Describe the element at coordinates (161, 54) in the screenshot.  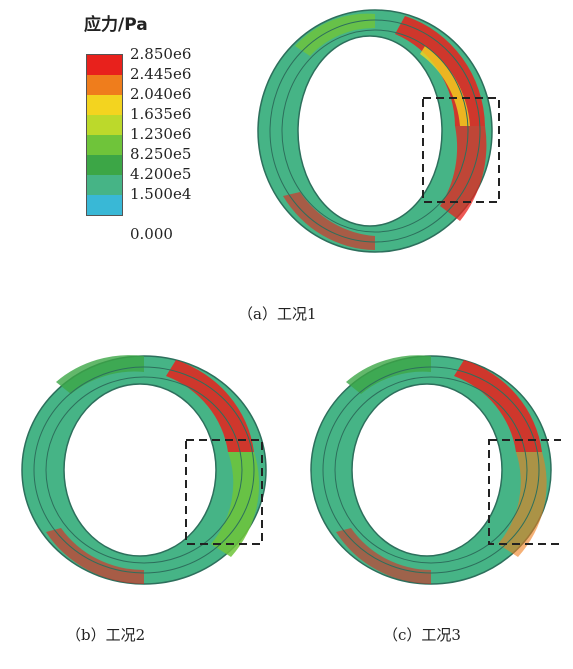
I see `legend-value: 2.850e6` at that location.